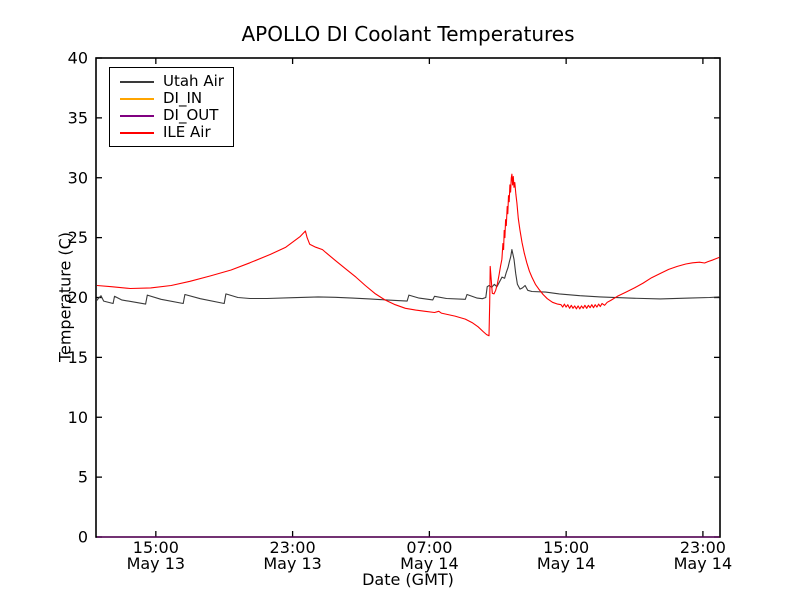 This screenshot has height=600, width=800. Describe the element at coordinates (78, 177) in the screenshot. I see `y-tick-label: 30` at that location.